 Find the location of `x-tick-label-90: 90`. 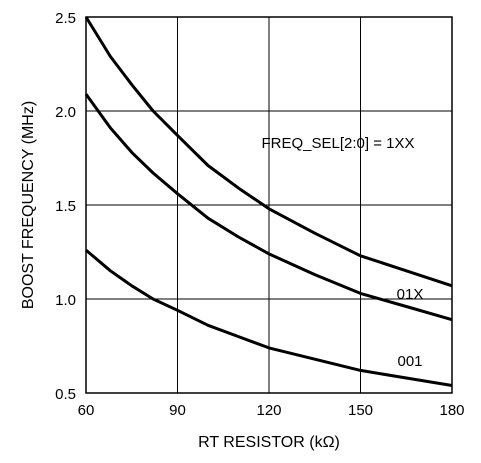

x-tick-label-90: 90 is located at coordinates (177, 410).